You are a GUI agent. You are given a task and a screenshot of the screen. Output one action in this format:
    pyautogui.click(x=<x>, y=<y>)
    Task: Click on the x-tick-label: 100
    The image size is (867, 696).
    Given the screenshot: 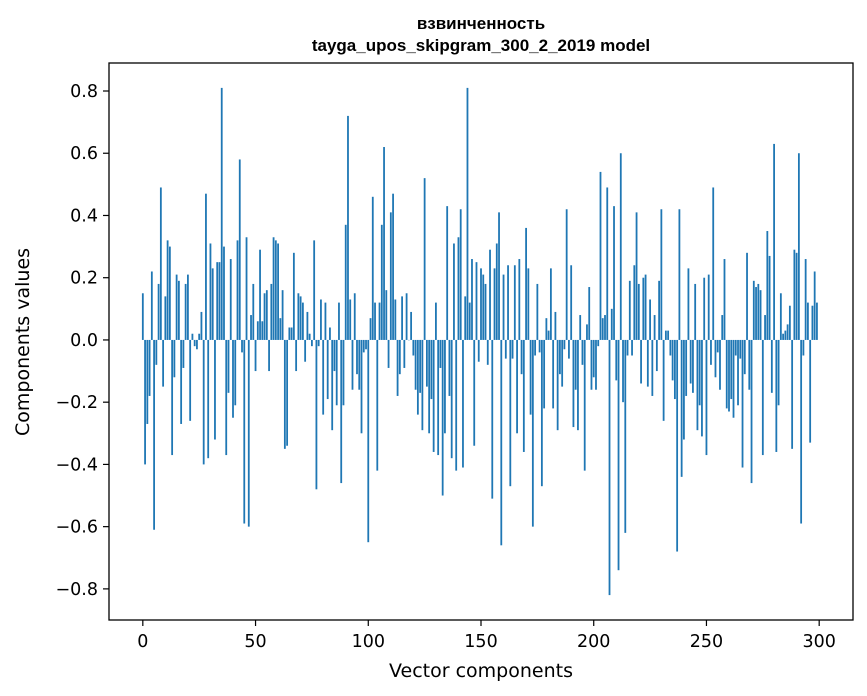 What is the action you would take?
    pyautogui.click(x=368, y=642)
    